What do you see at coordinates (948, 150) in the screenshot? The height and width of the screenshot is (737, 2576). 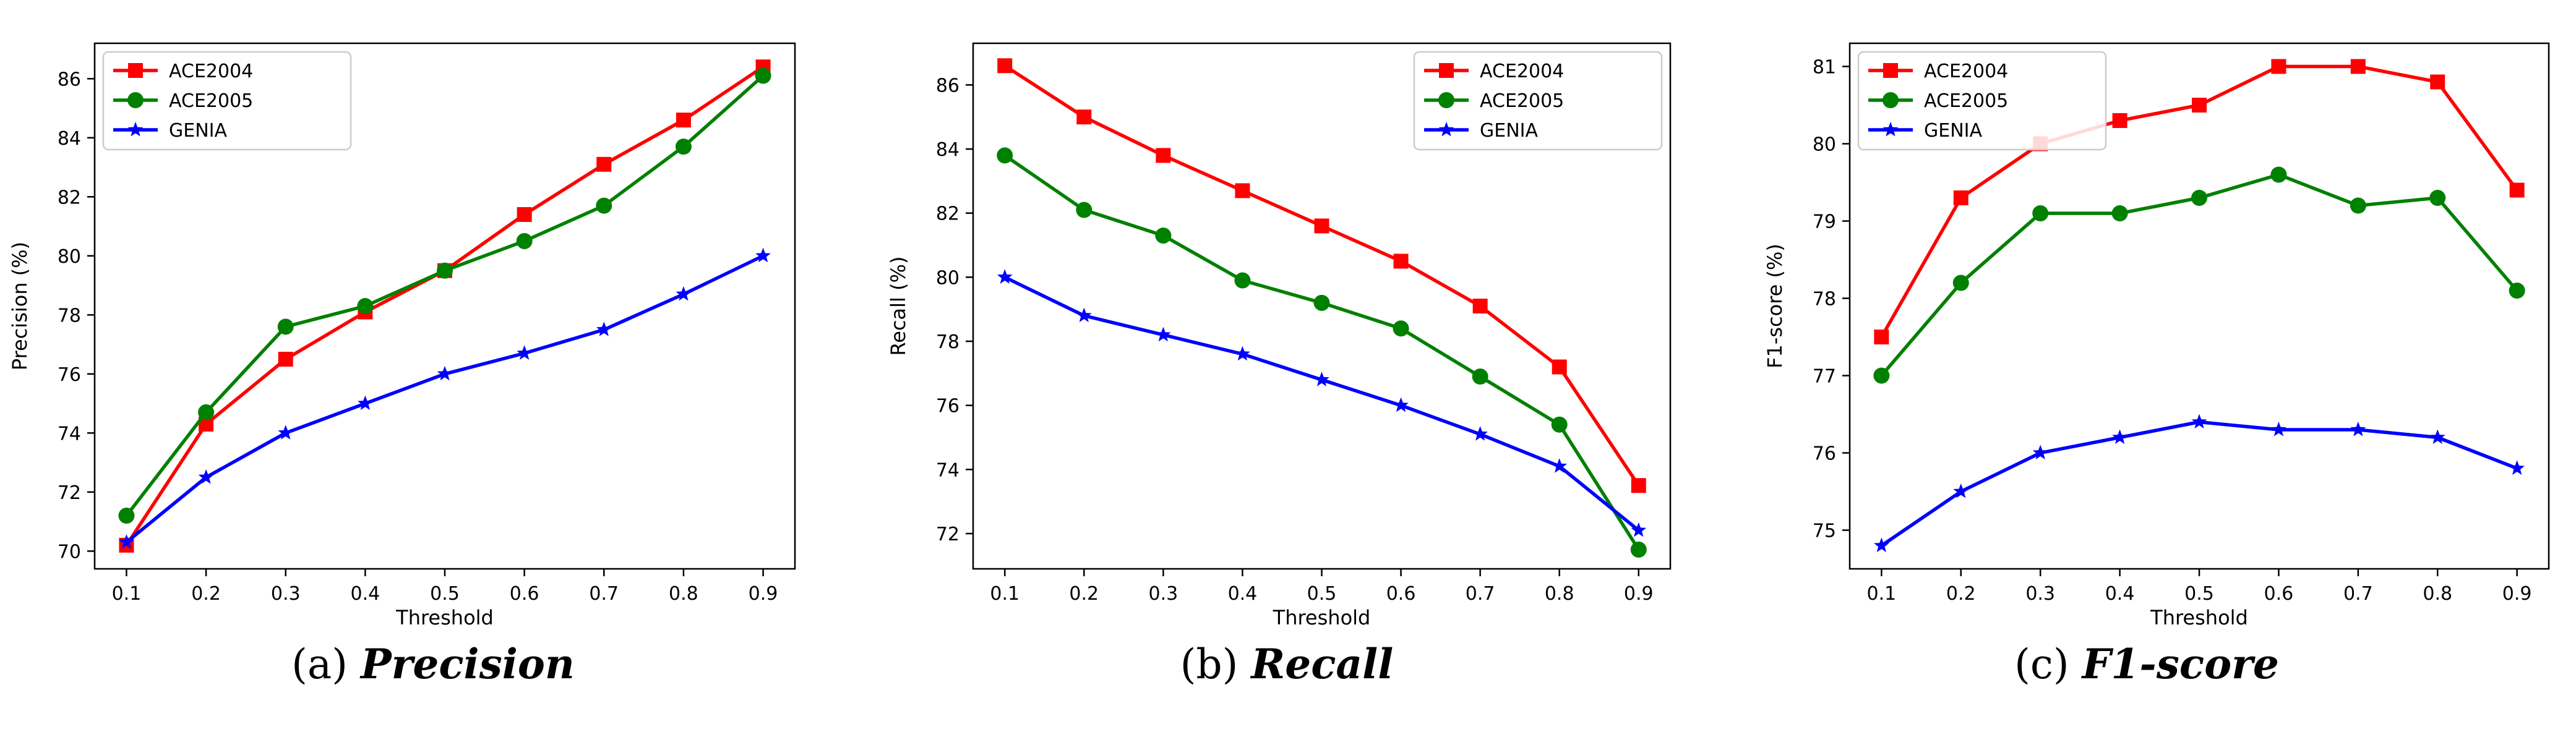 I see `chart-b-ytick-label: 84` at bounding box center [948, 150].